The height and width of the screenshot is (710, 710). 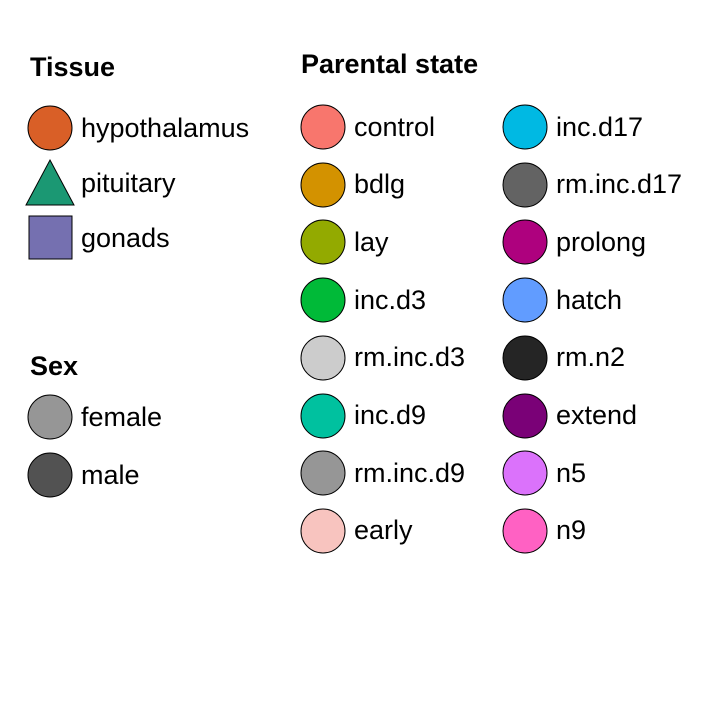 I want to click on legend-item-label: female, so click(x=122, y=416).